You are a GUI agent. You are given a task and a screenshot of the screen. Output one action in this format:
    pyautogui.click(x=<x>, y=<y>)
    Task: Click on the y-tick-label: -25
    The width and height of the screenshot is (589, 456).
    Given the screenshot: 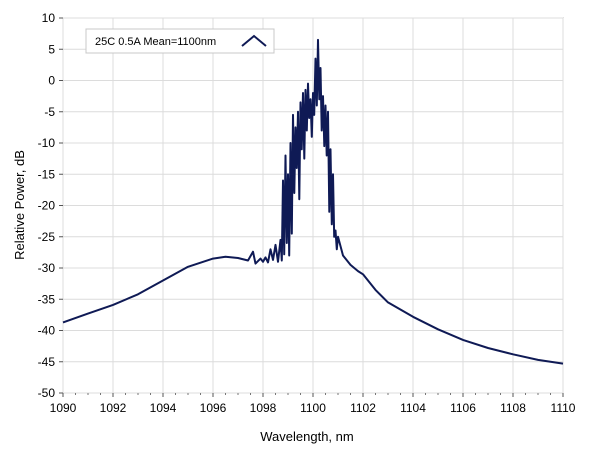 What is the action you would take?
    pyautogui.click(x=47, y=237)
    